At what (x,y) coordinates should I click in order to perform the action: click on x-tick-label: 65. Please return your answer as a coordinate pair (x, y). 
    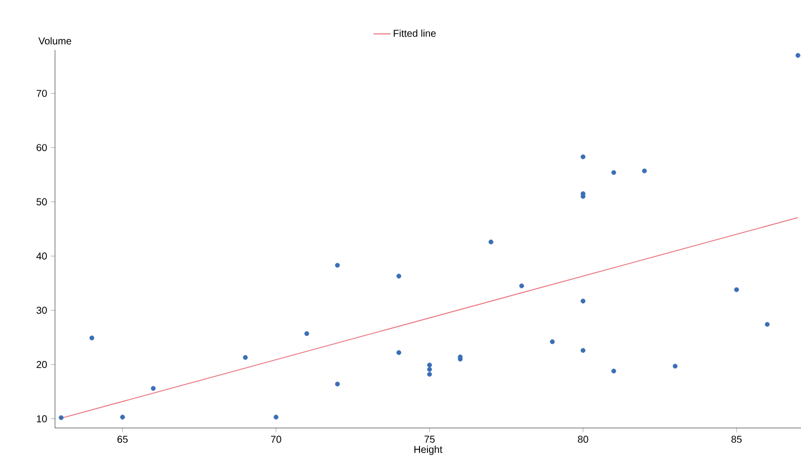
    Looking at the image, I should click on (123, 439).